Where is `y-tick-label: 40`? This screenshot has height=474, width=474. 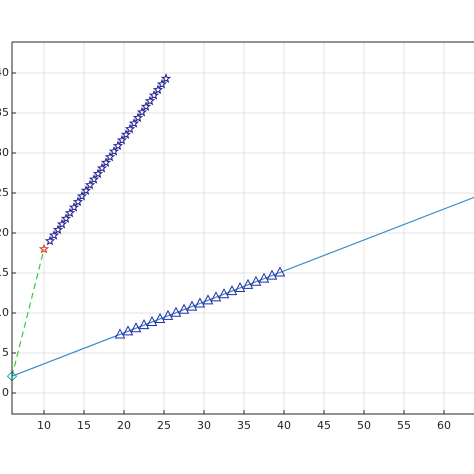
y-tick-label: 40 is located at coordinates (4, 72).